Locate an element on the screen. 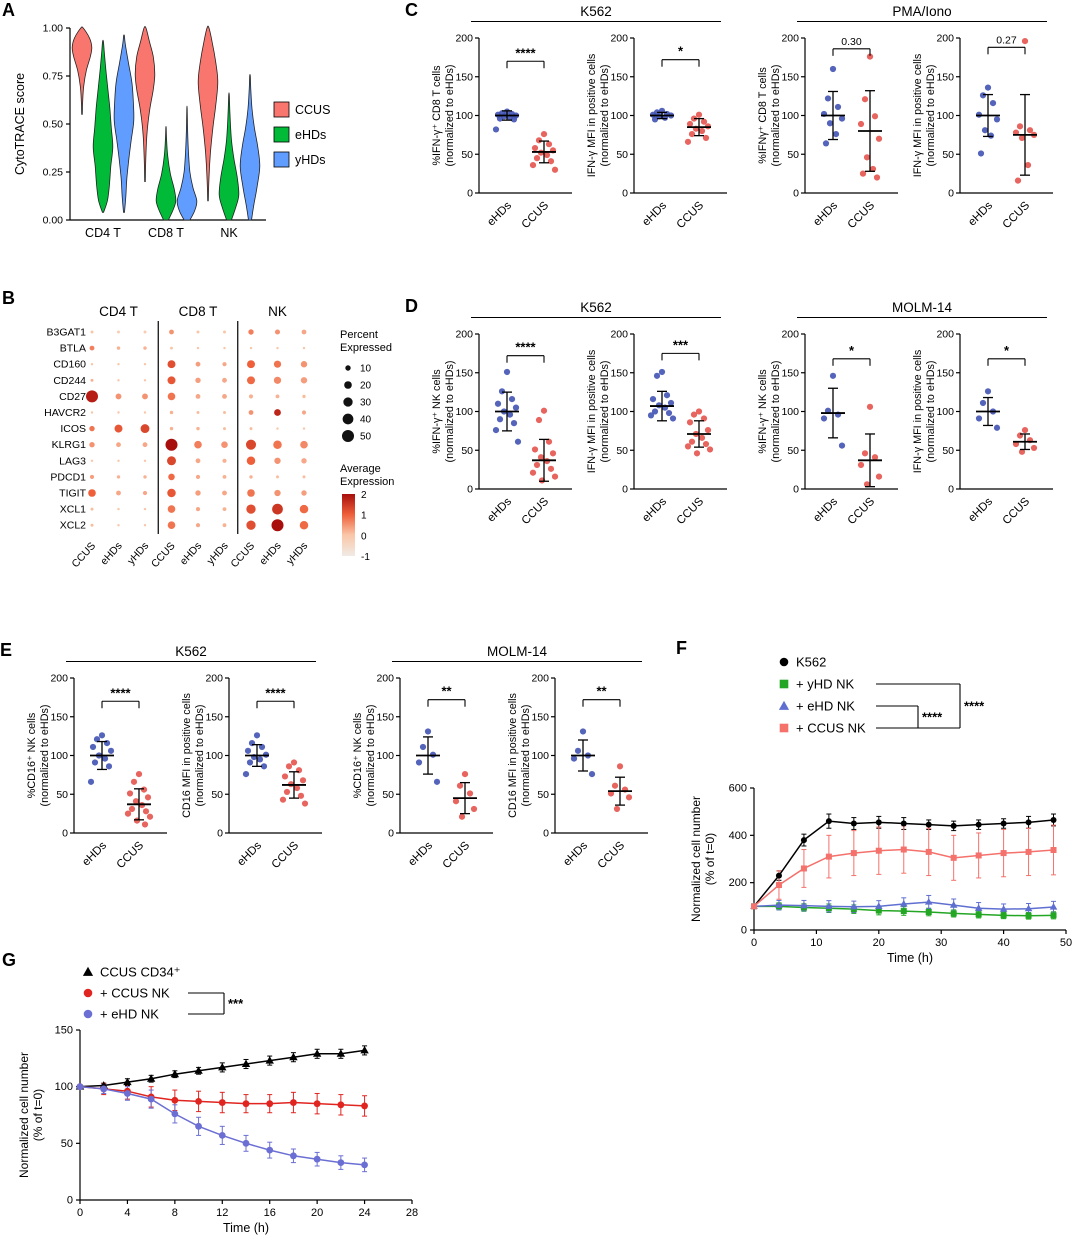 The height and width of the screenshot is (1255, 1080). svg-text: 1.00 is located at coordinates (53, 29).